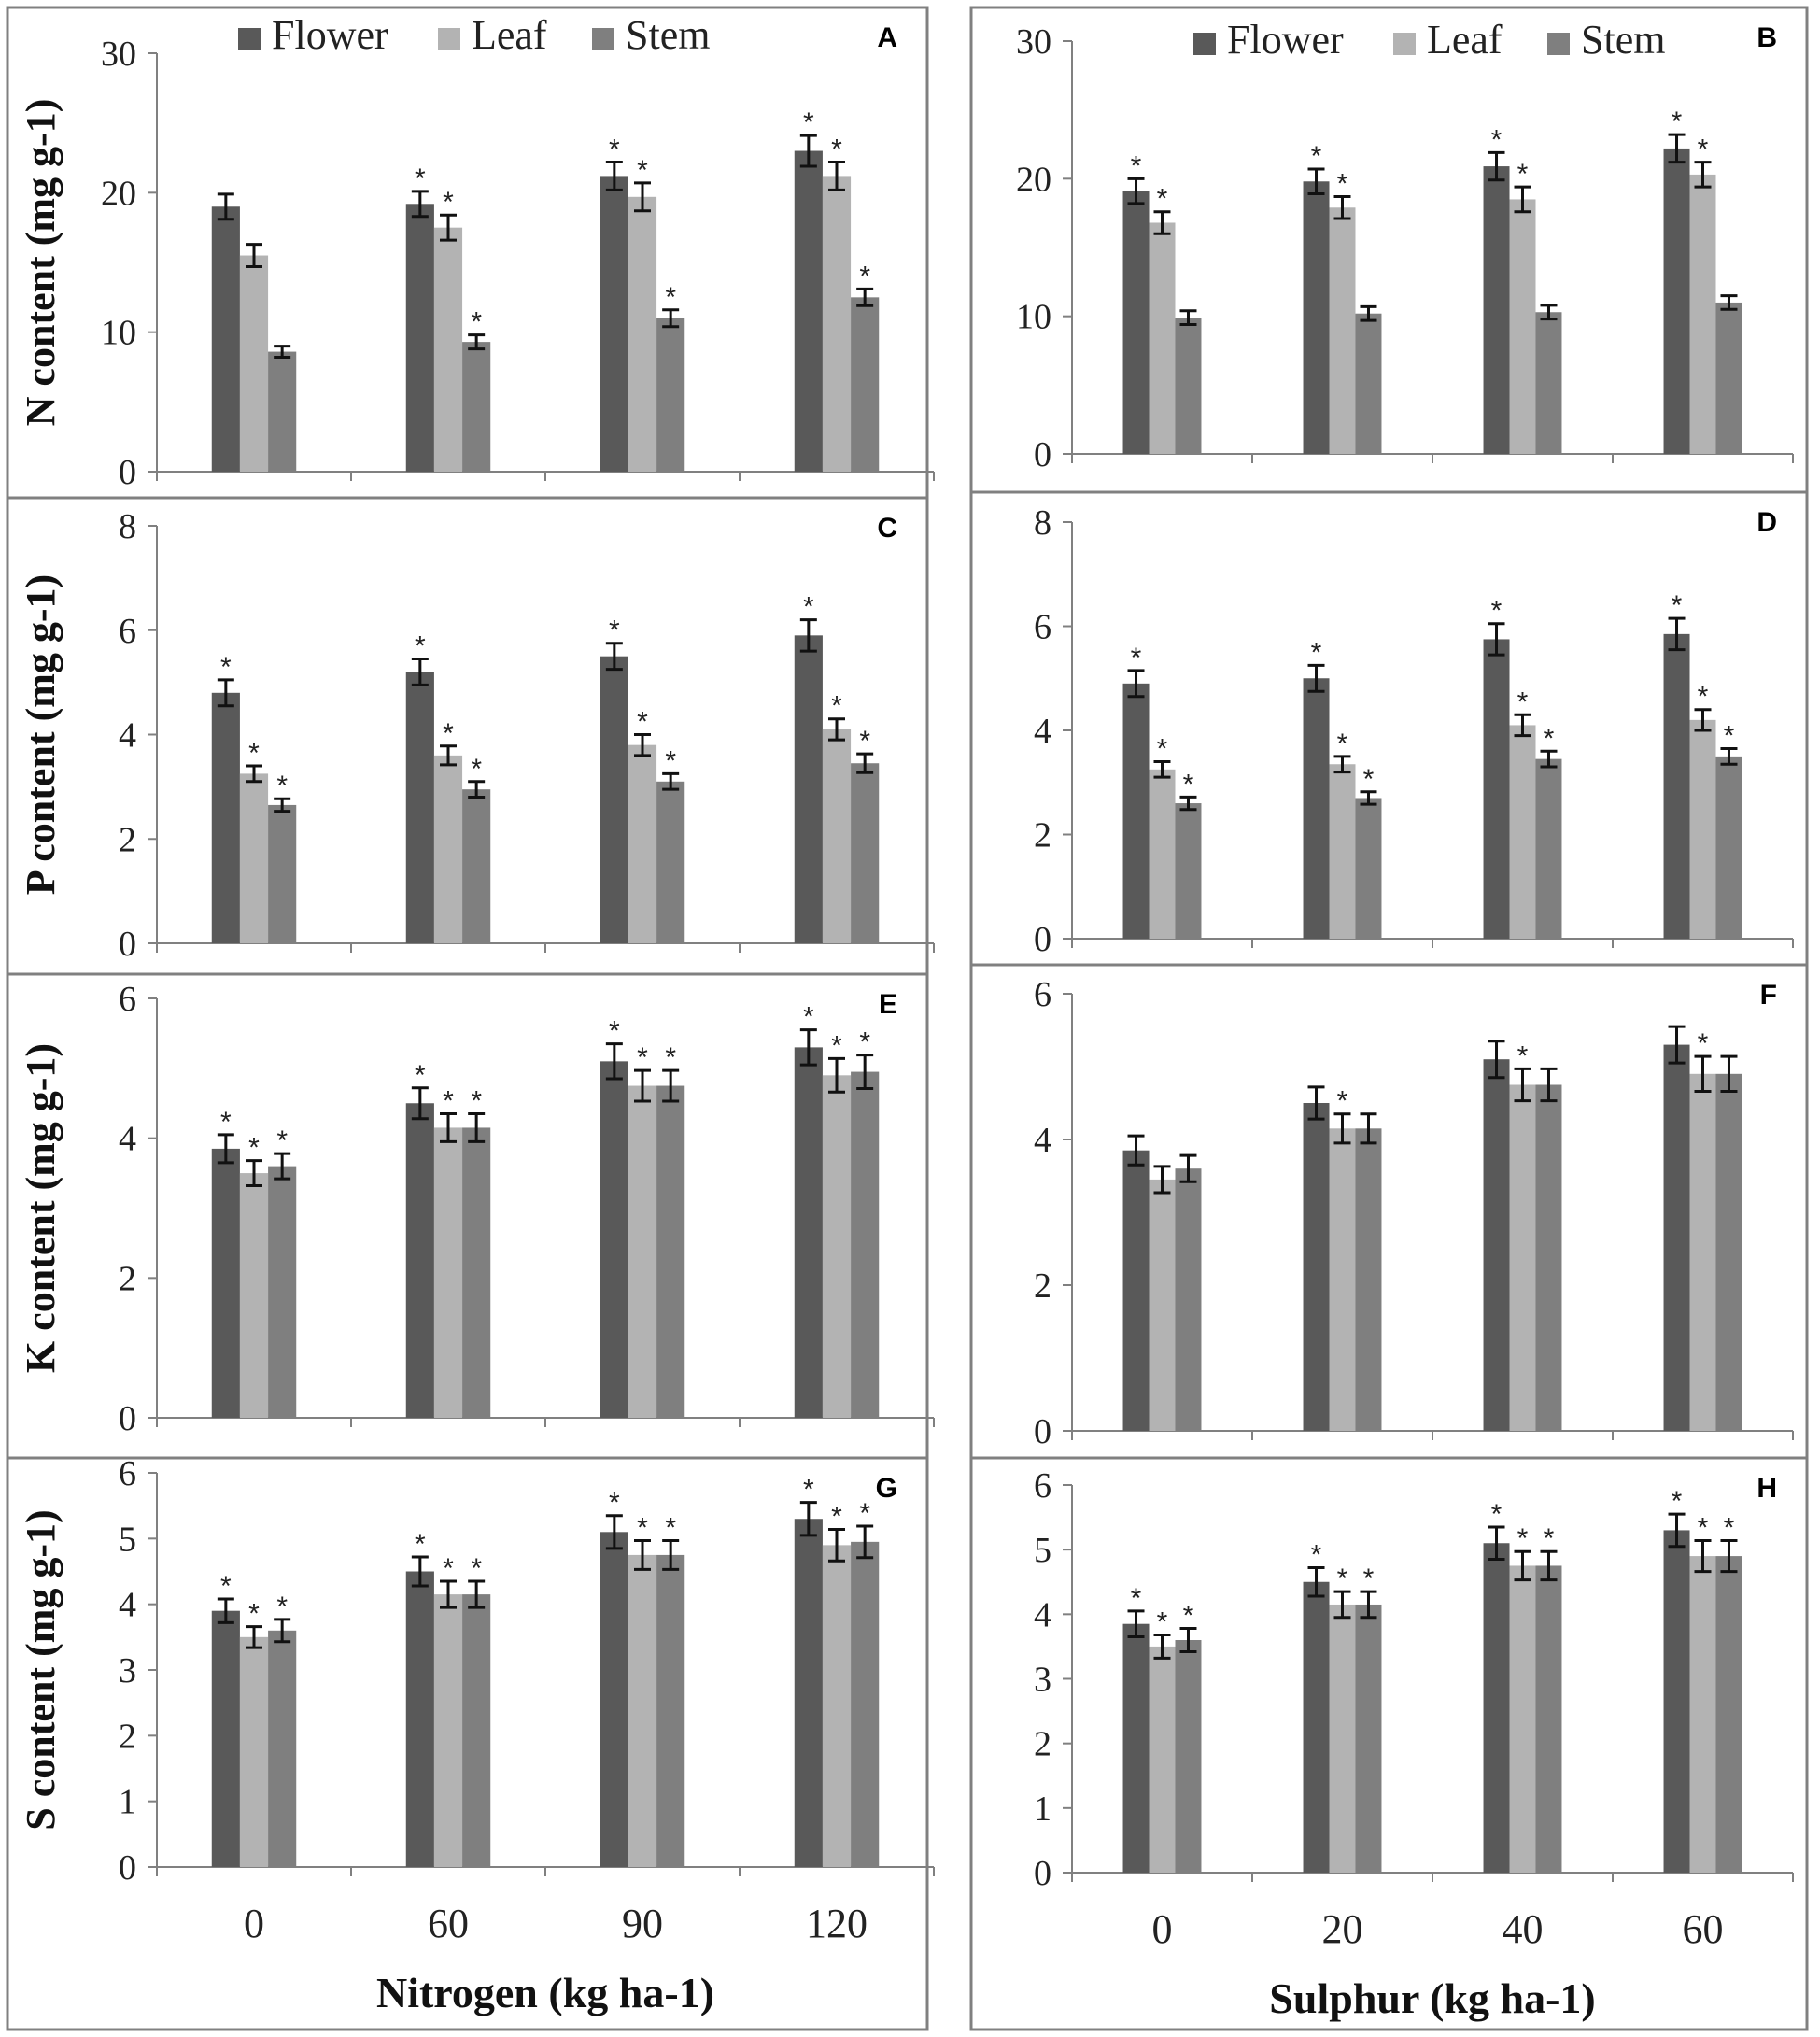  What do you see at coordinates (1623, 40) in the screenshot?
I see `legend-label-stem: Stem` at bounding box center [1623, 40].